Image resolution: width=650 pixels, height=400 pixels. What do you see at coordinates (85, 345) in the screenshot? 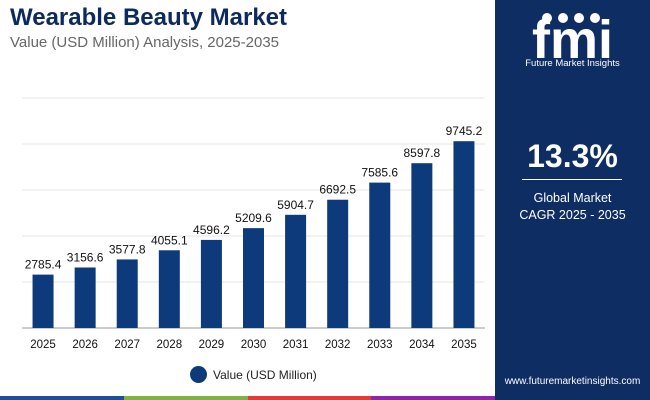
I see `x-tick-2026: 2026` at bounding box center [85, 345].